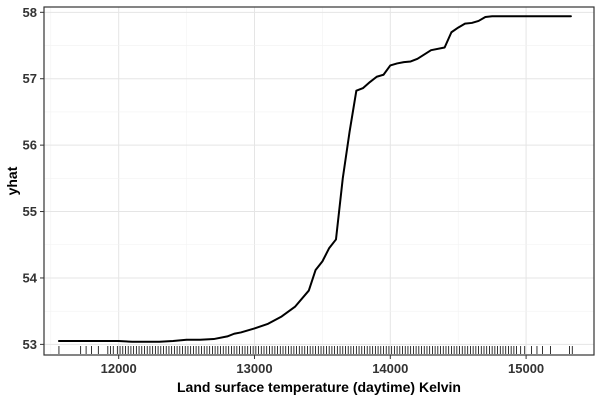 This screenshot has width=600, height=400. Describe the element at coordinates (254, 368) in the screenshot. I see `x-tick-label: 13000` at that location.